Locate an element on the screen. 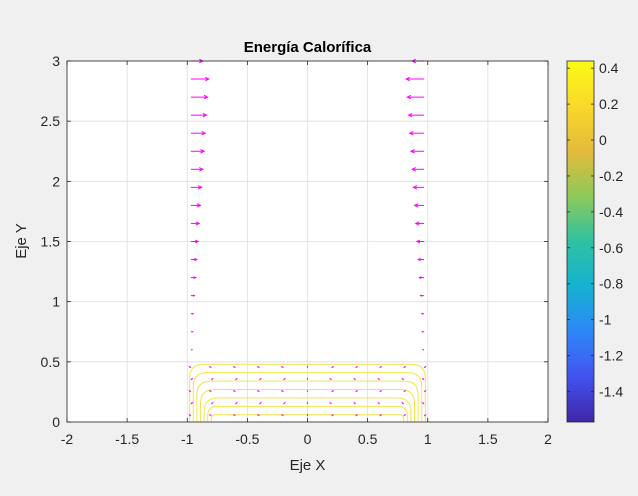 The image size is (638, 496). colorbar-tick-label: -0.2 is located at coordinates (611, 176).